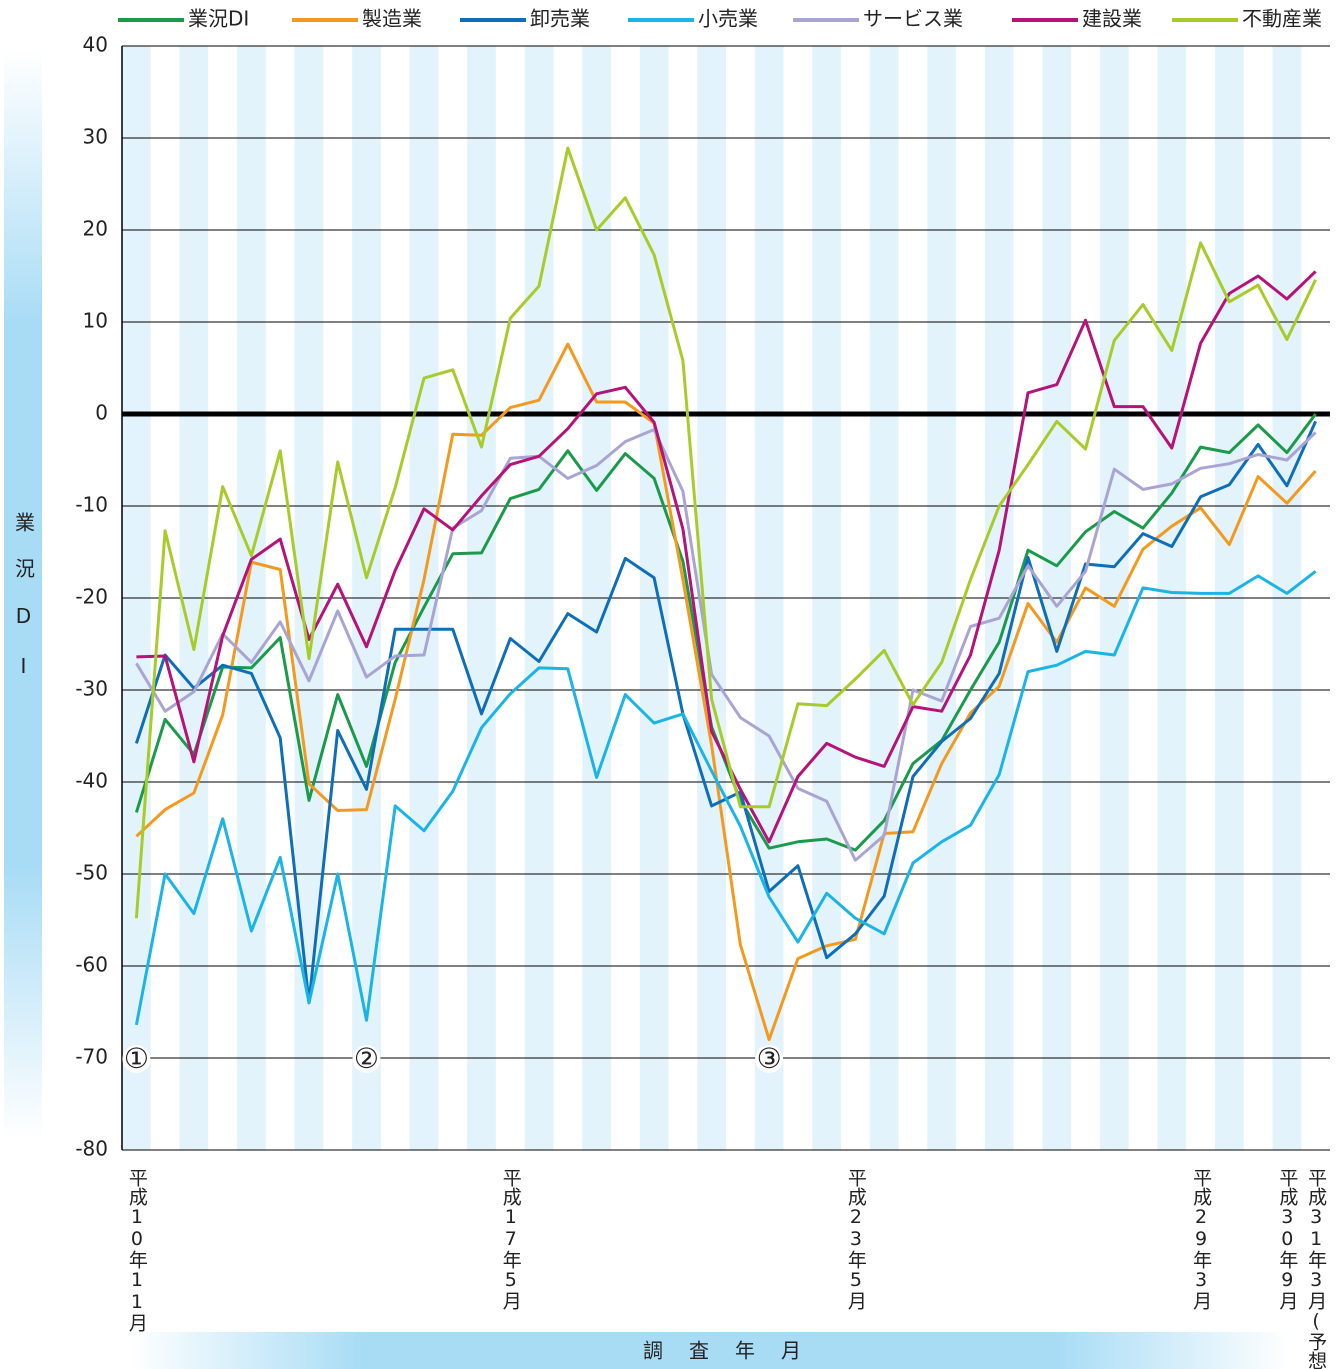 The height and width of the screenshot is (1369, 1344). What do you see at coordinates (91, 873) in the screenshot?
I see `y-tick-label: -50` at bounding box center [91, 873].